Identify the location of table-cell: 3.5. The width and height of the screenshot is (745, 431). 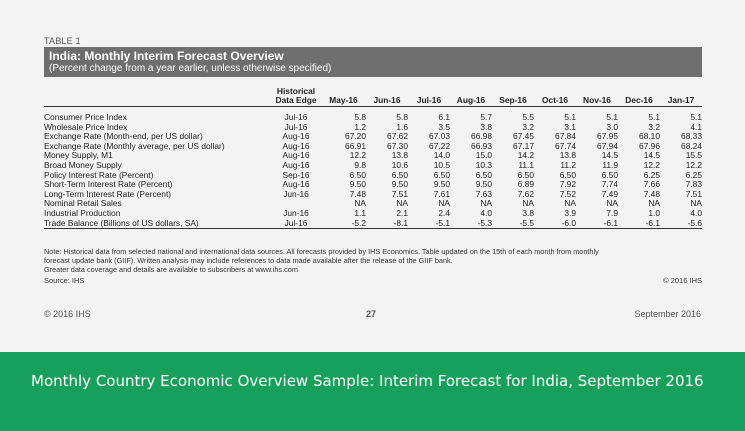
(444, 126).